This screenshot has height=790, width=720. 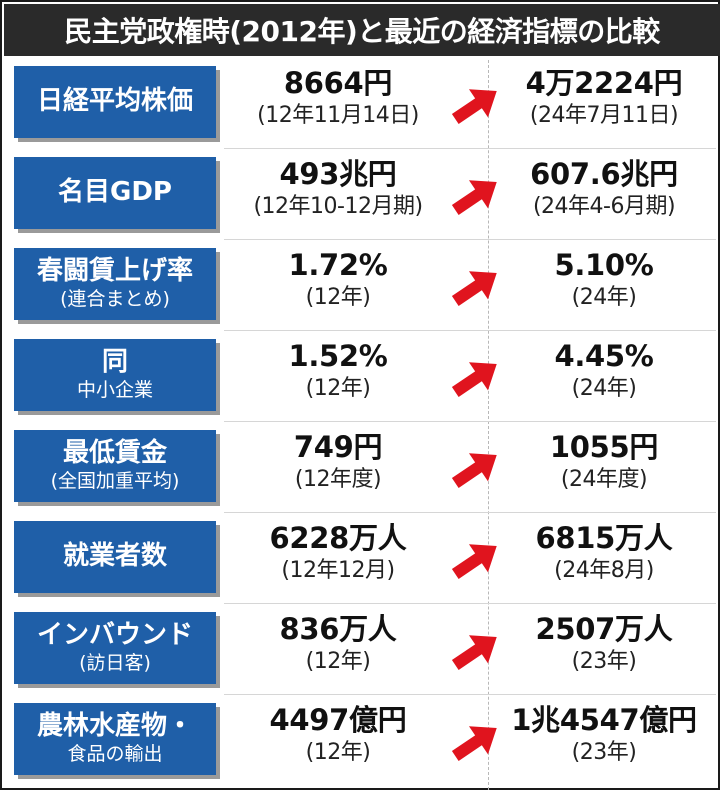 I want to click on indicator-label: 同 中小企業, so click(x=115, y=375).